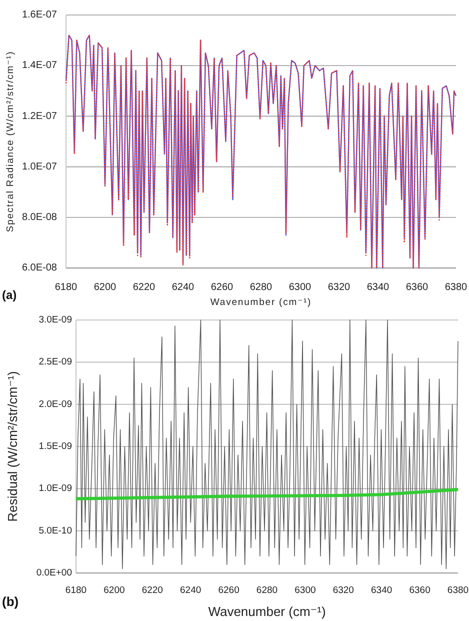 Image resolution: width=469 pixels, height=621 pixels. I want to click on y-tick-label: 1.5E-09, so click(55, 446).